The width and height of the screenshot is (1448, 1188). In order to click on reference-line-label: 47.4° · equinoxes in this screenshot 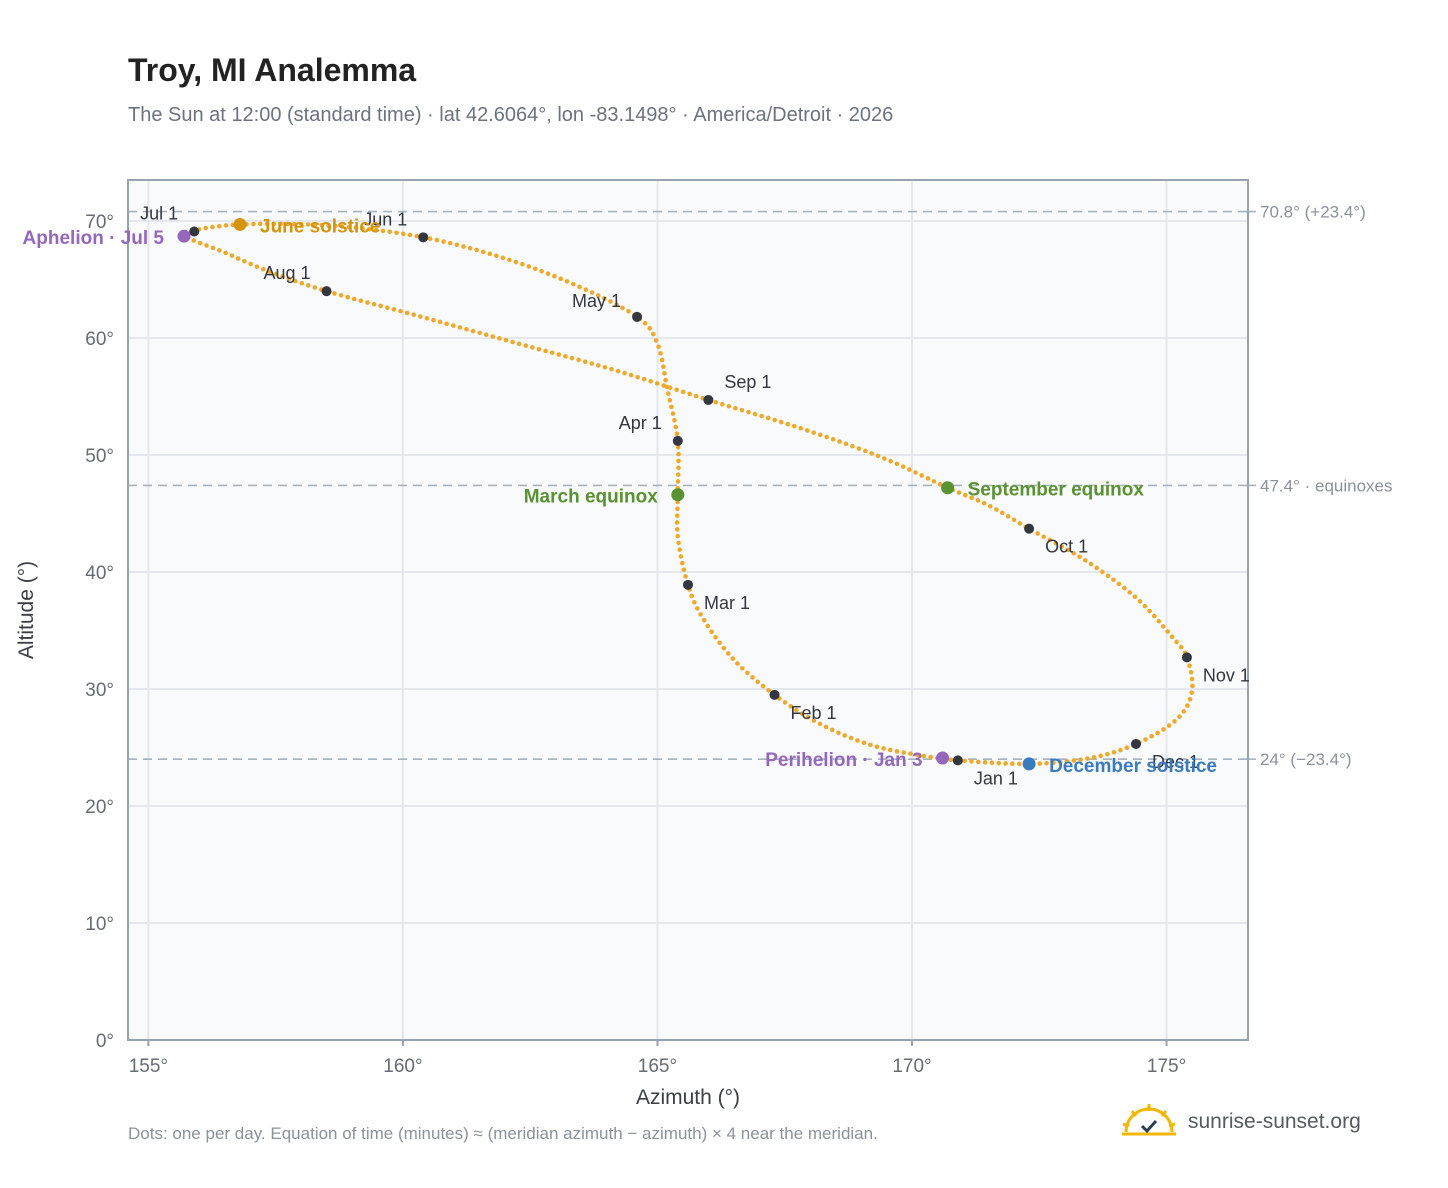, I will do `click(1326, 485)`.